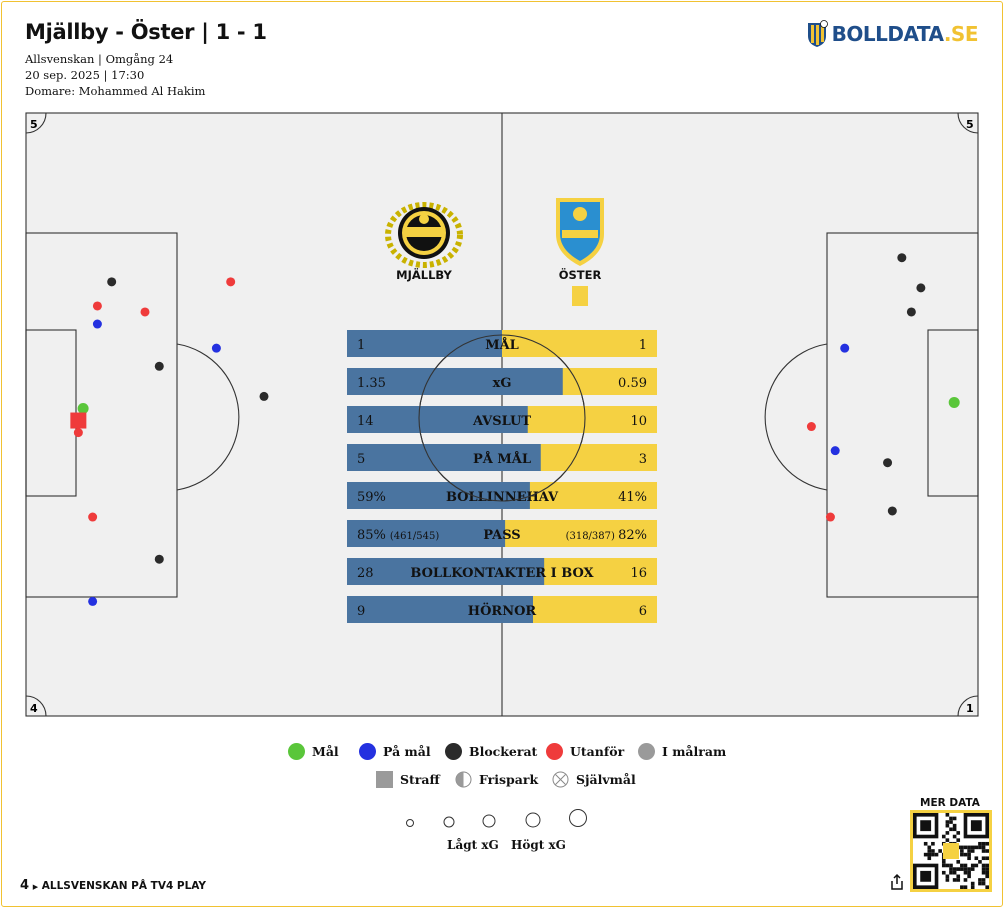 This screenshot has height=910, width=1006. What do you see at coordinates (99, 59) in the screenshot?
I see `competition-label: Allsvenskan | Omgång 24` at bounding box center [99, 59].